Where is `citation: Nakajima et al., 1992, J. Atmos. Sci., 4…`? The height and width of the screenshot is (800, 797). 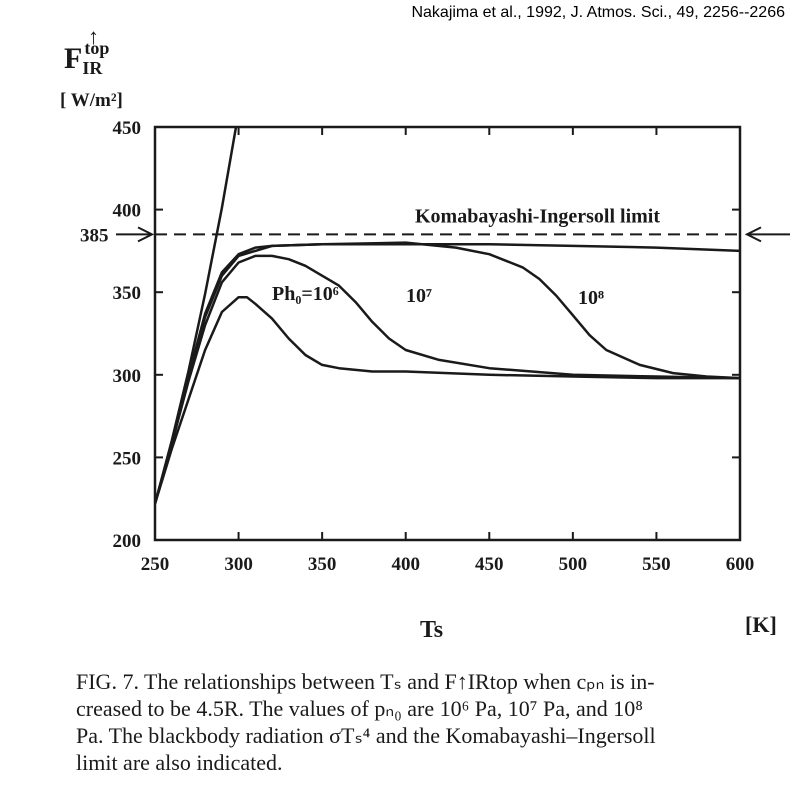 citation: Nakajima et al., 1992, J. Atmos. Sci., 4… is located at coordinates (598, 12).